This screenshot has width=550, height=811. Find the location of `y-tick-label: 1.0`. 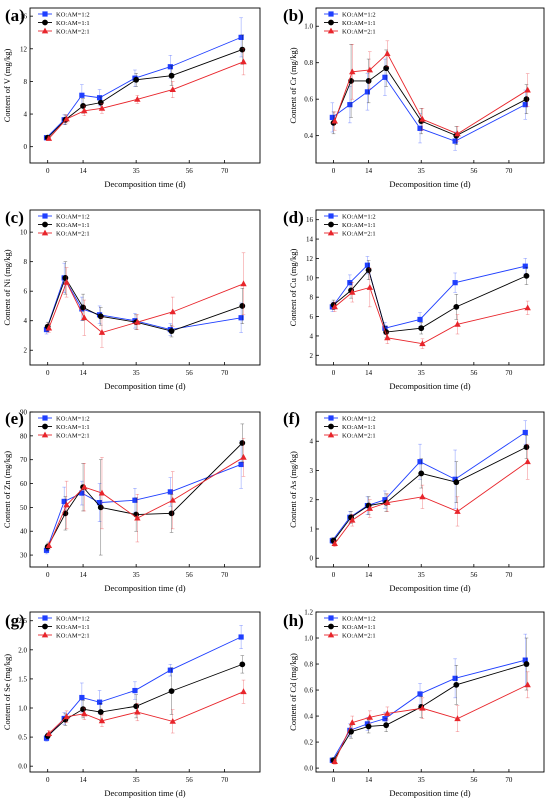

y-tick-label: 1.0 is located at coordinates (308, 27).